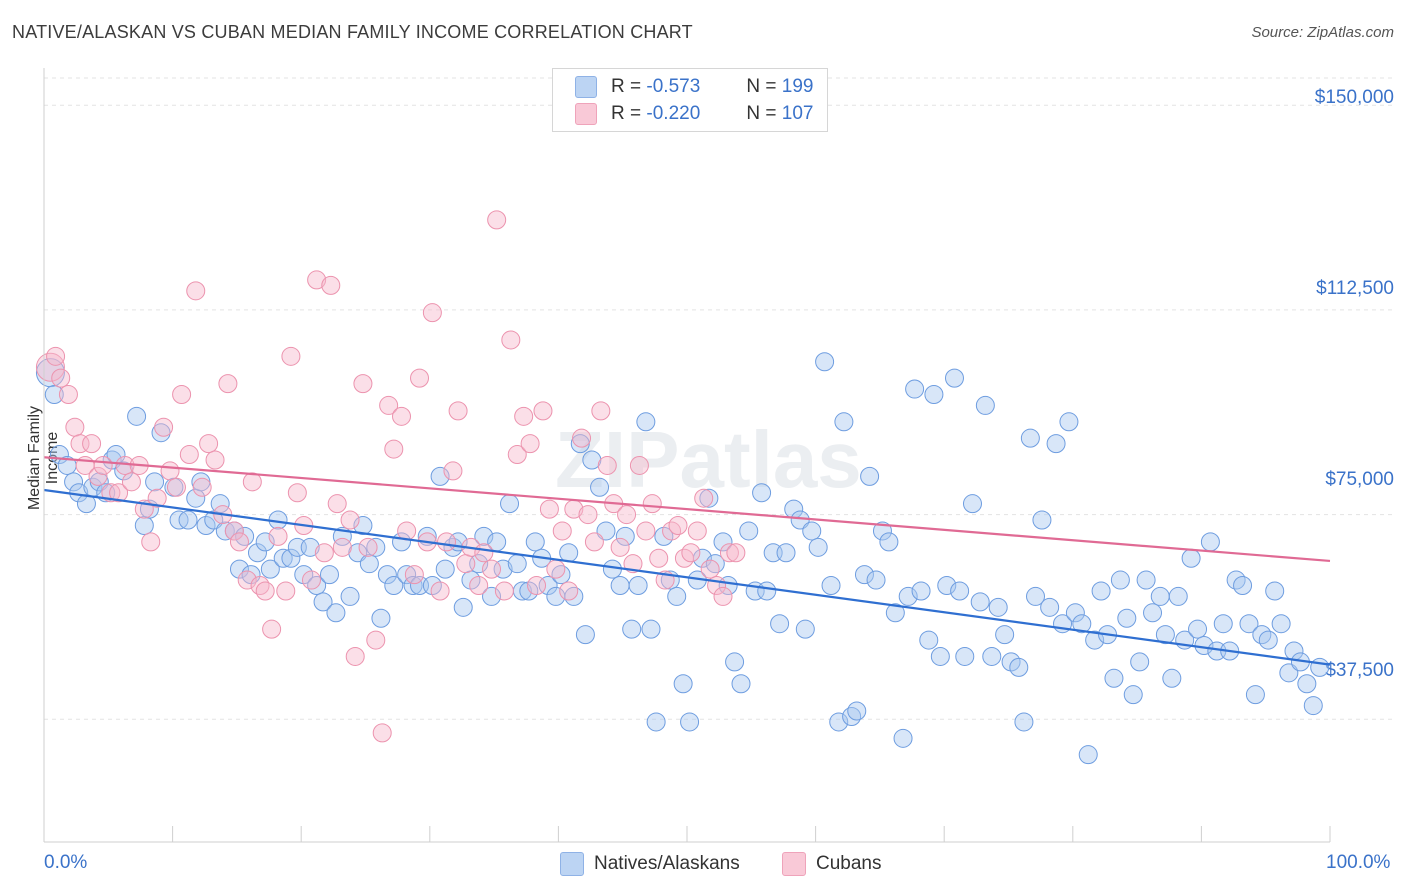 This screenshot has height=892, width=1406. I want to click on x-tick-label: 0.0%, so click(66, 862).